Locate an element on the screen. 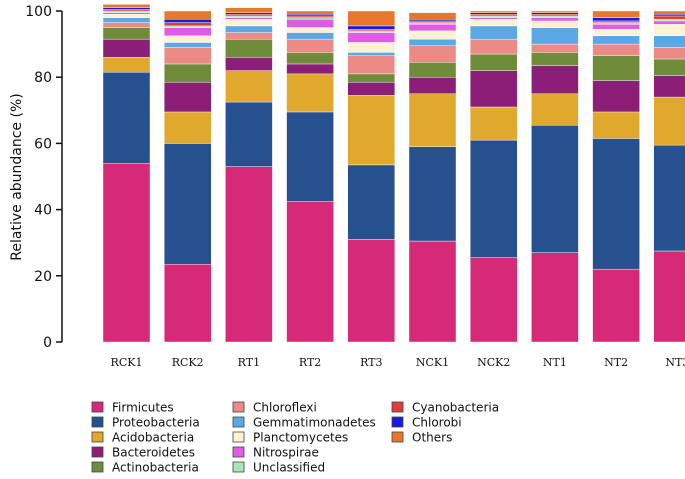 Image resolution: width=685 pixels, height=479 pixels. x-tick-label: RCK1 is located at coordinates (127, 362).